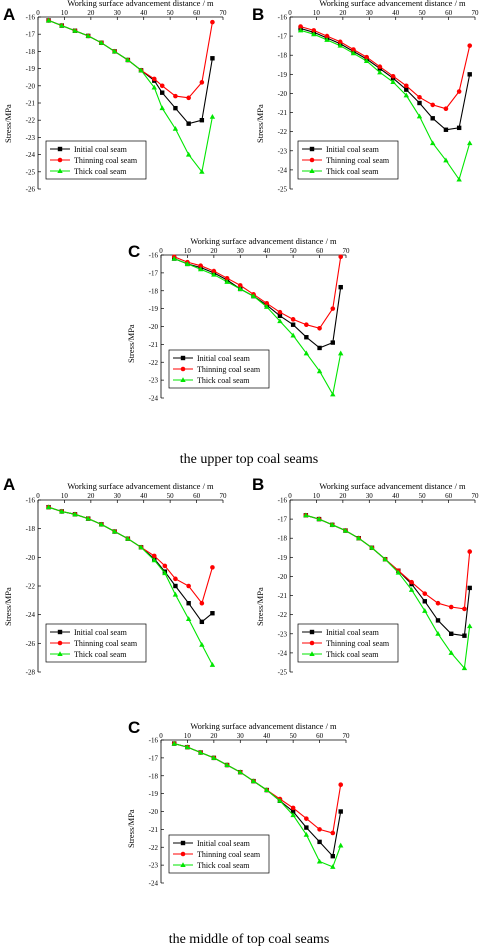 The image size is (498, 952). I want to click on y-tick-label: -23, so click(283, 151).